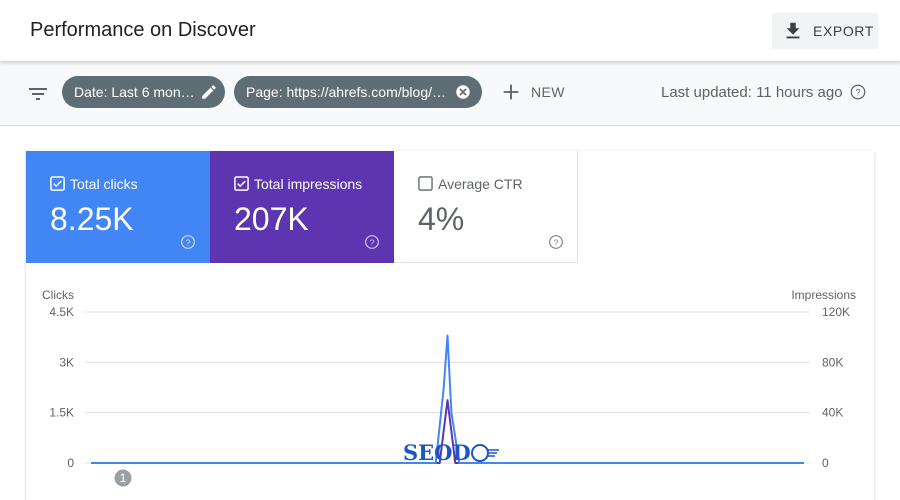  What do you see at coordinates (486, 207) in the screenshot?
I see `metric-average-ctr: Average CTR 4% ?` at bounding box center [486, 207].